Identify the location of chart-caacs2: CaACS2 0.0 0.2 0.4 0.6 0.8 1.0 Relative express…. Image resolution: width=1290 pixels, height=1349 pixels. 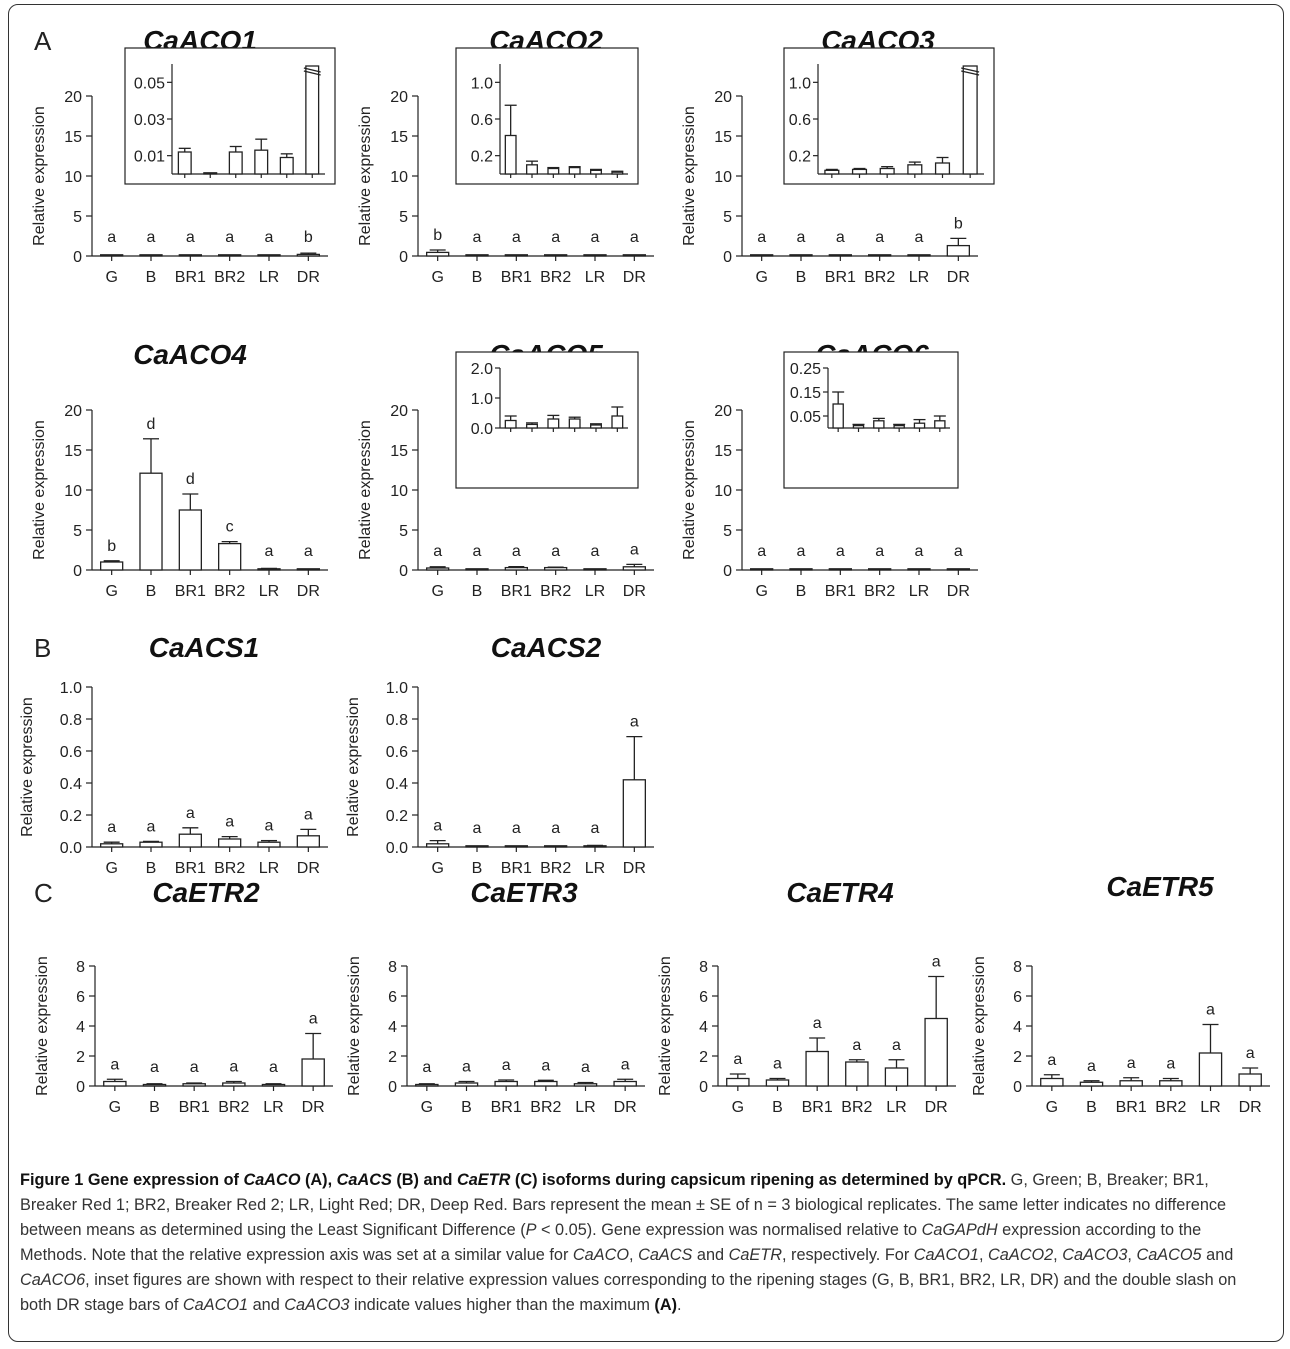
(499, 754).